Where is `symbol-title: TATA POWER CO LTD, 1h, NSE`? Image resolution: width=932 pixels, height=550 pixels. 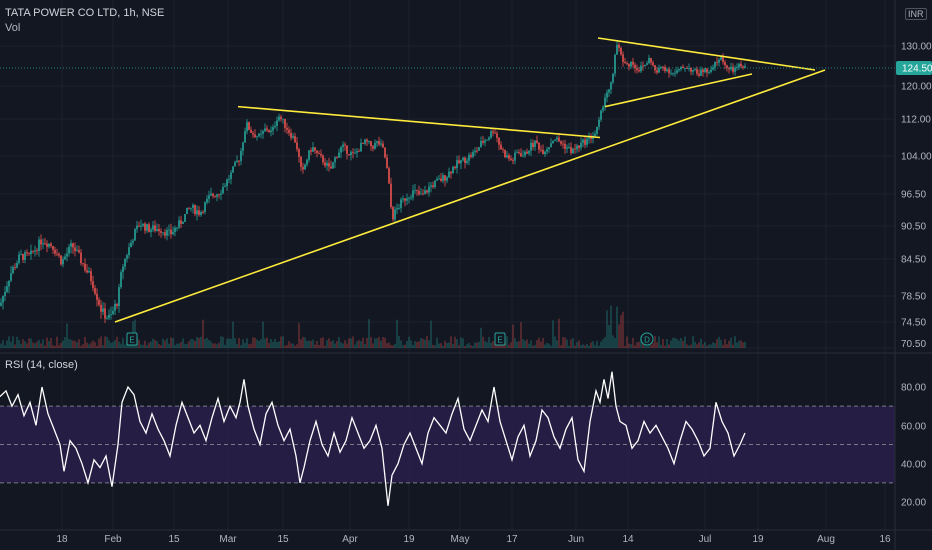
symbol-title: TATA POWER CO LTD, 1h, NSE is located at coordinates (85, 13).